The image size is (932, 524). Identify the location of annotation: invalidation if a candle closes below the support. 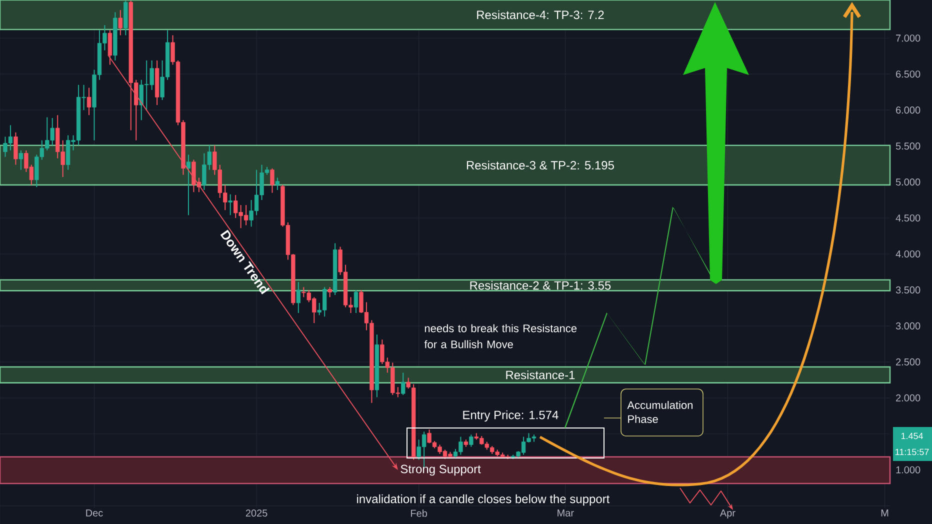
(483, 500).